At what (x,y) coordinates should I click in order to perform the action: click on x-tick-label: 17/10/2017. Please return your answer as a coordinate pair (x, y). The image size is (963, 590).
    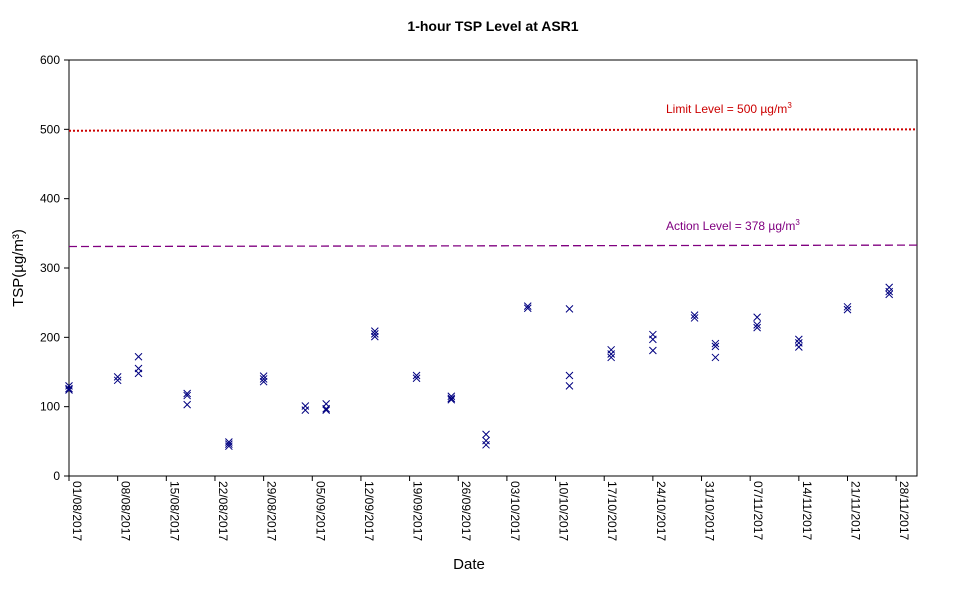
    Looking at the image, I should click on (612, 511).